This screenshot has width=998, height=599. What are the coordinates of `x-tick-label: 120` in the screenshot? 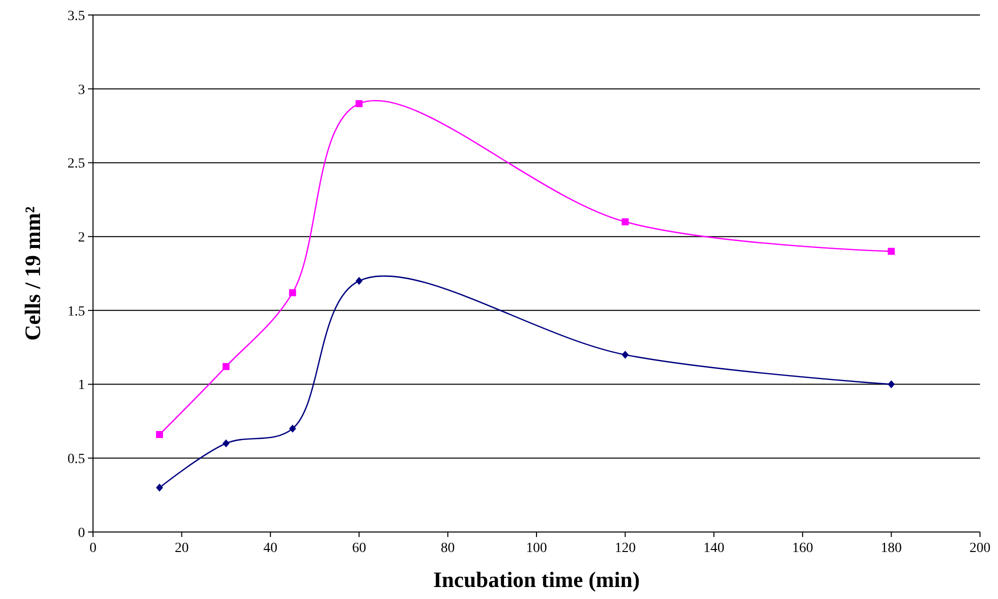 It's located at (625, 548).